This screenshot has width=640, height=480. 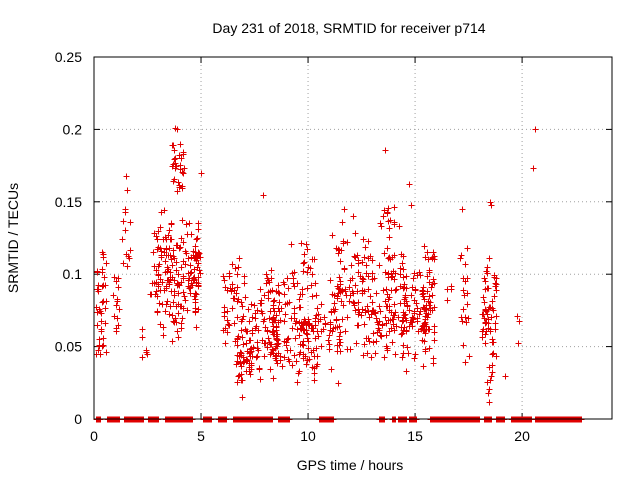 I want to click on y-tick-label: 0.15, so click(x=68, y=202).